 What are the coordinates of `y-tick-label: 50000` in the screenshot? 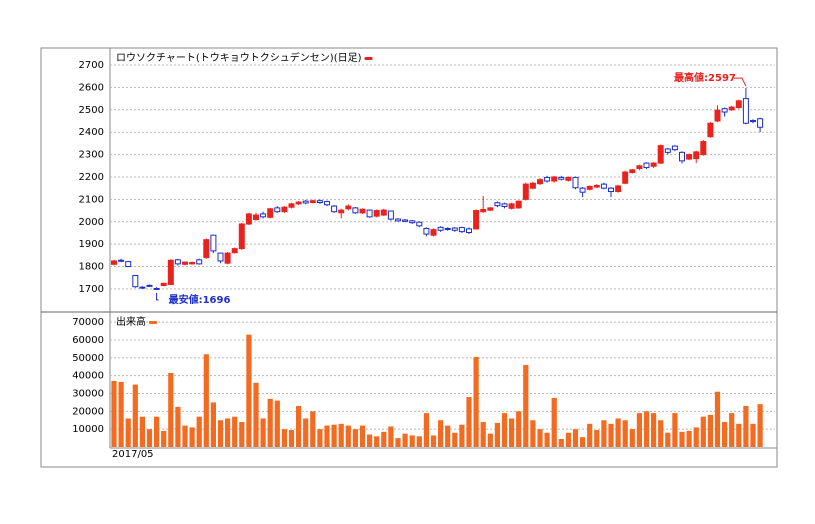 It's located at (88, 358).